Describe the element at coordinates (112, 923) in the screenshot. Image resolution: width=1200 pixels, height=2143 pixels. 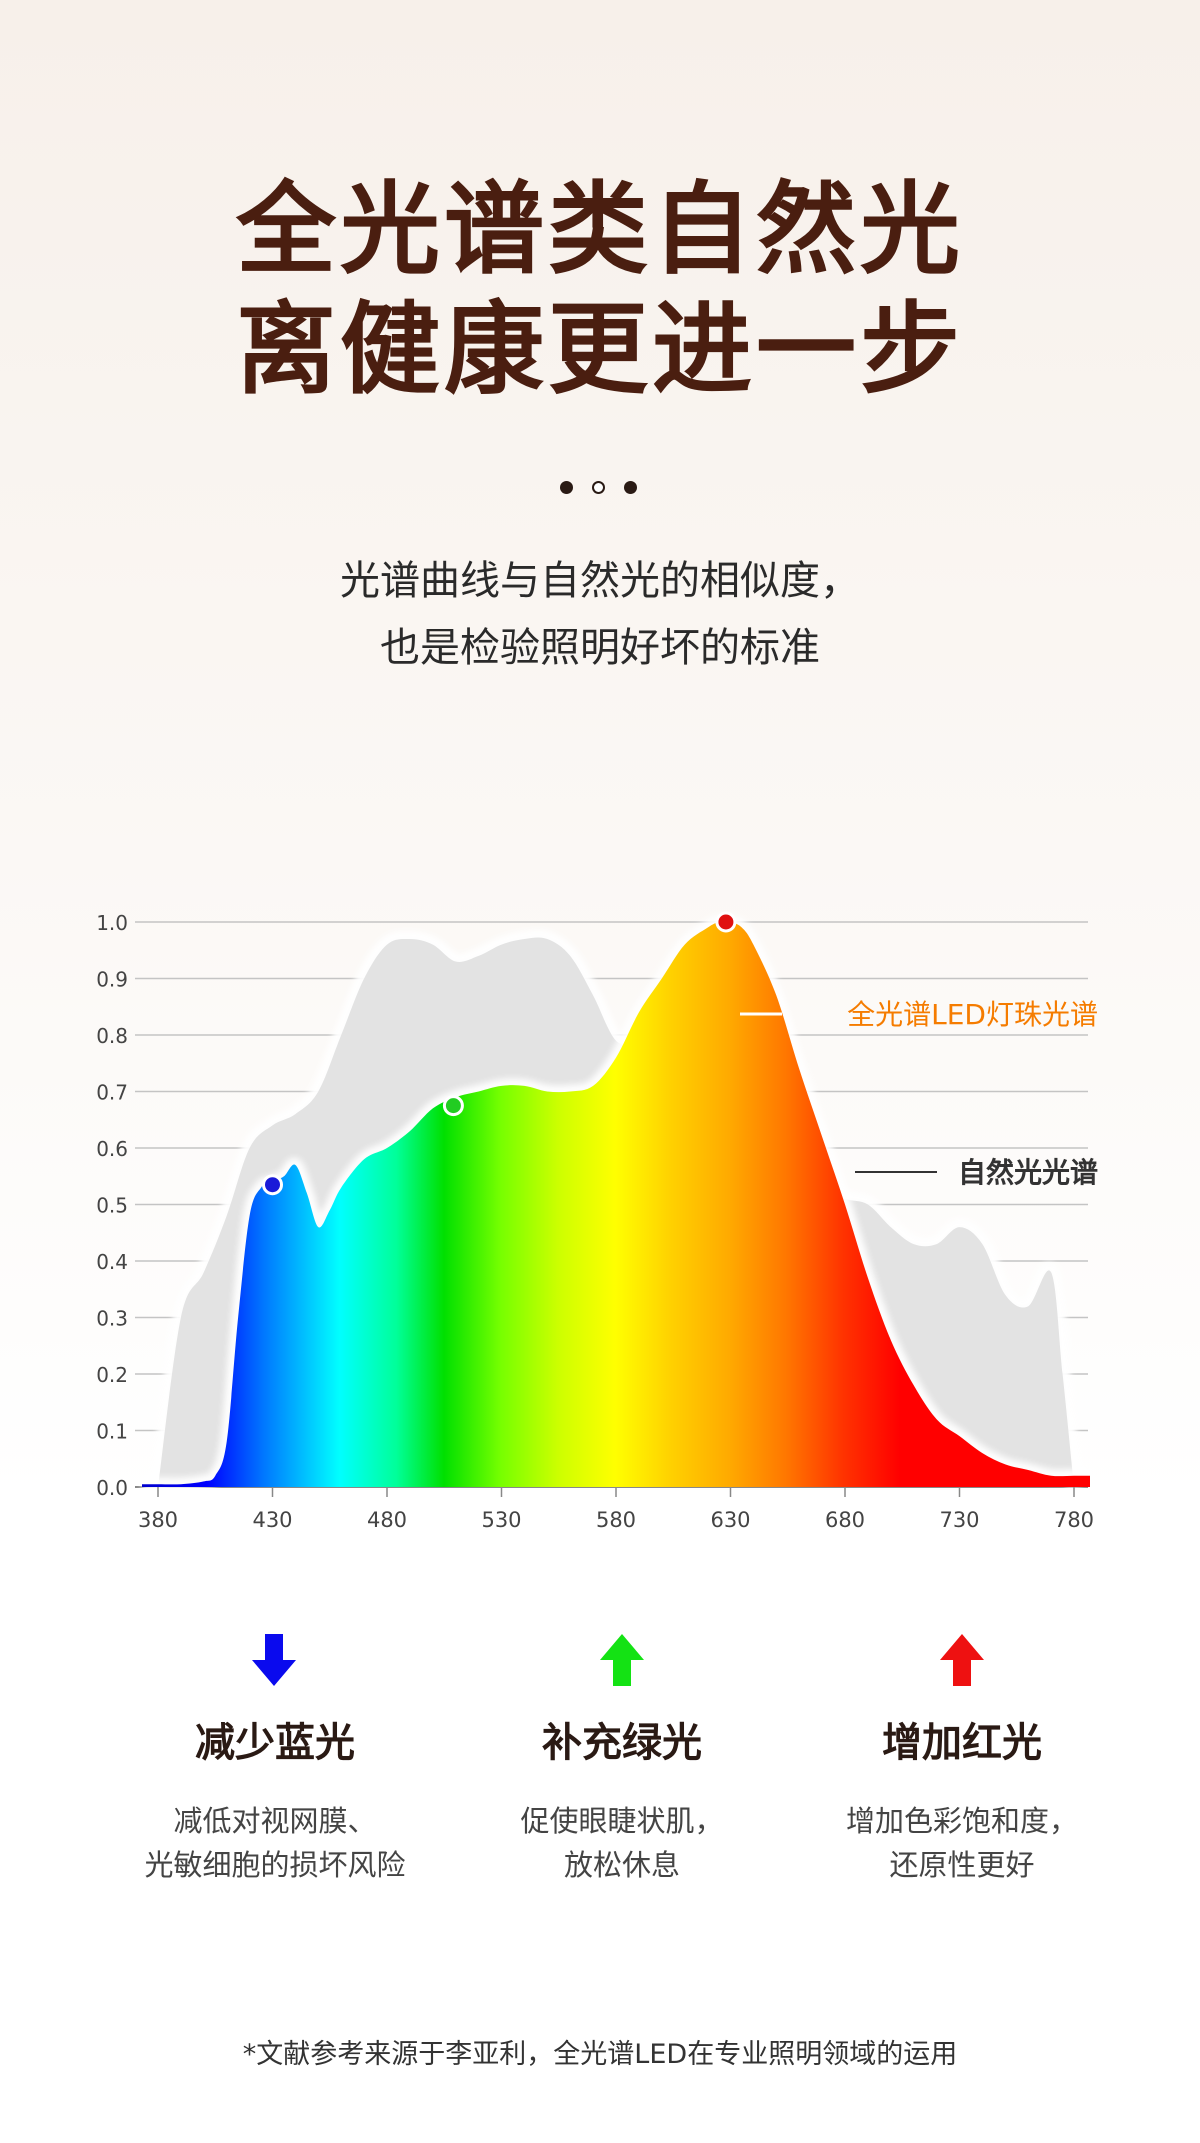
I see `y-tick-label: 1.0` at that location.